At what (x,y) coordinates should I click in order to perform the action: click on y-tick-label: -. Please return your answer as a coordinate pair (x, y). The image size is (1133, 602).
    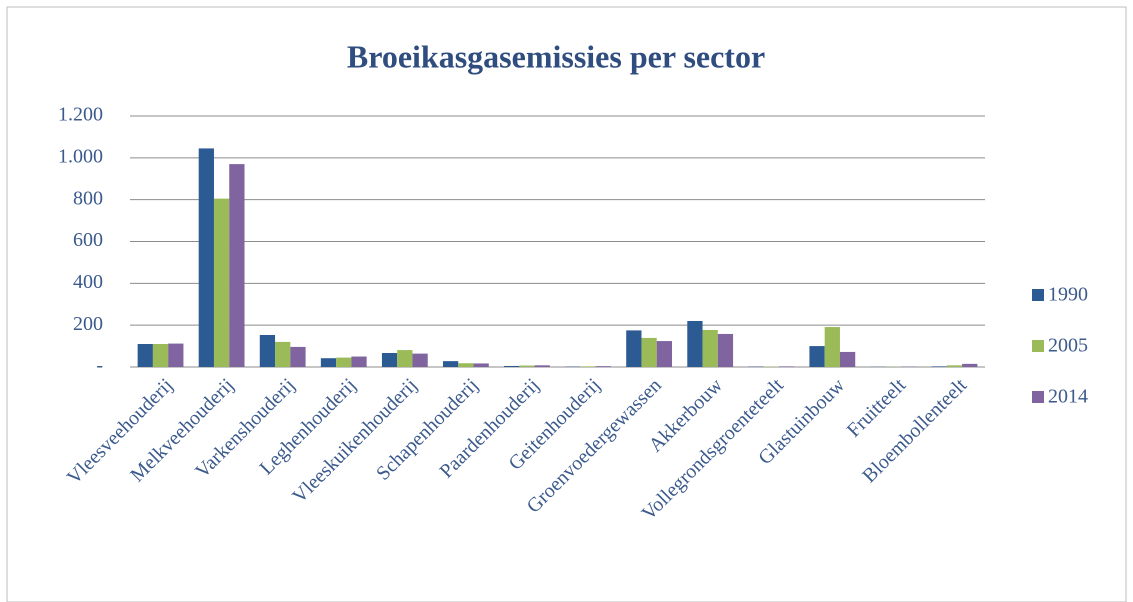
    Looking at the image, I should click on (99, 366).